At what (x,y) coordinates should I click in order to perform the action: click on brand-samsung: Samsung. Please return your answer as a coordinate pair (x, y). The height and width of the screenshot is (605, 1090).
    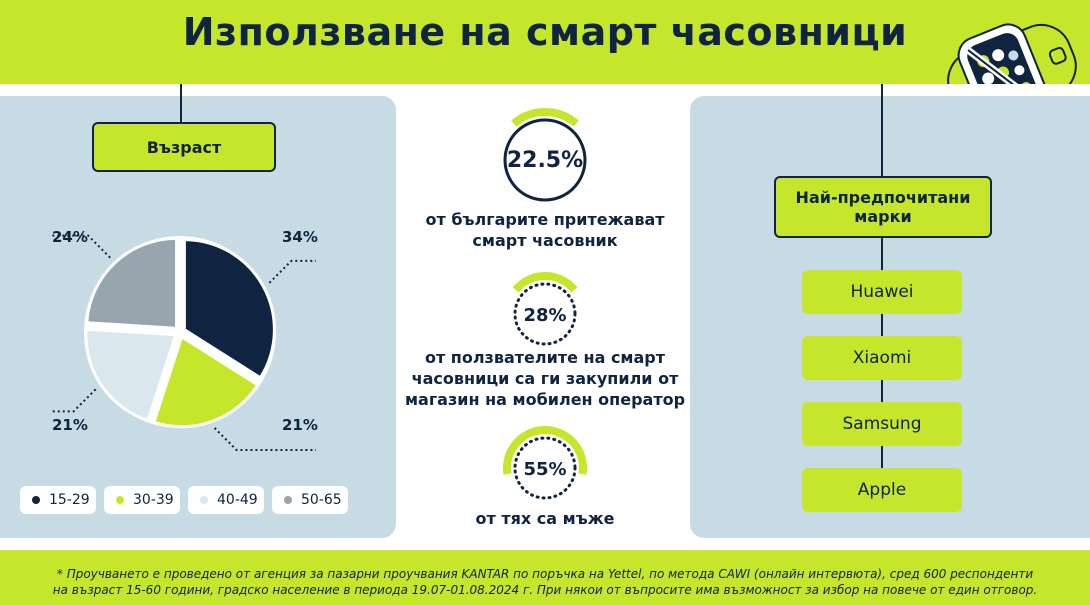
    Looking at the image, I should click on (882, 424).